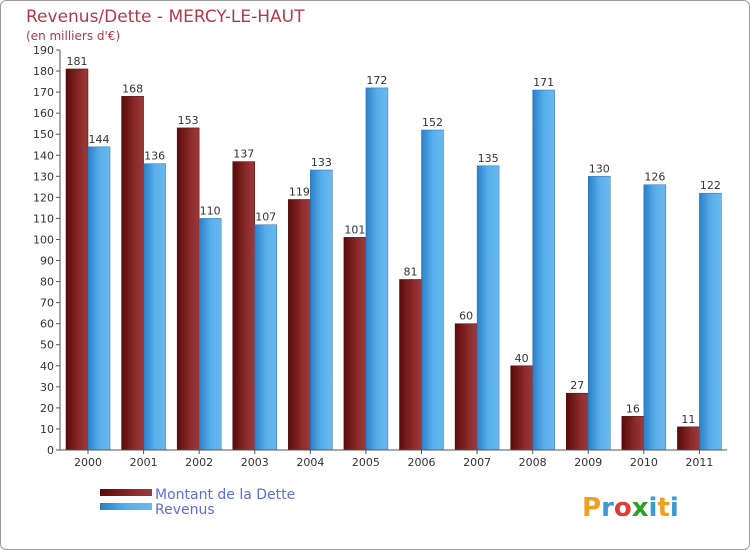  Describe the element at coordinates (43, 71) in the screenshot. I see `y-tick-label: 180` at that location.